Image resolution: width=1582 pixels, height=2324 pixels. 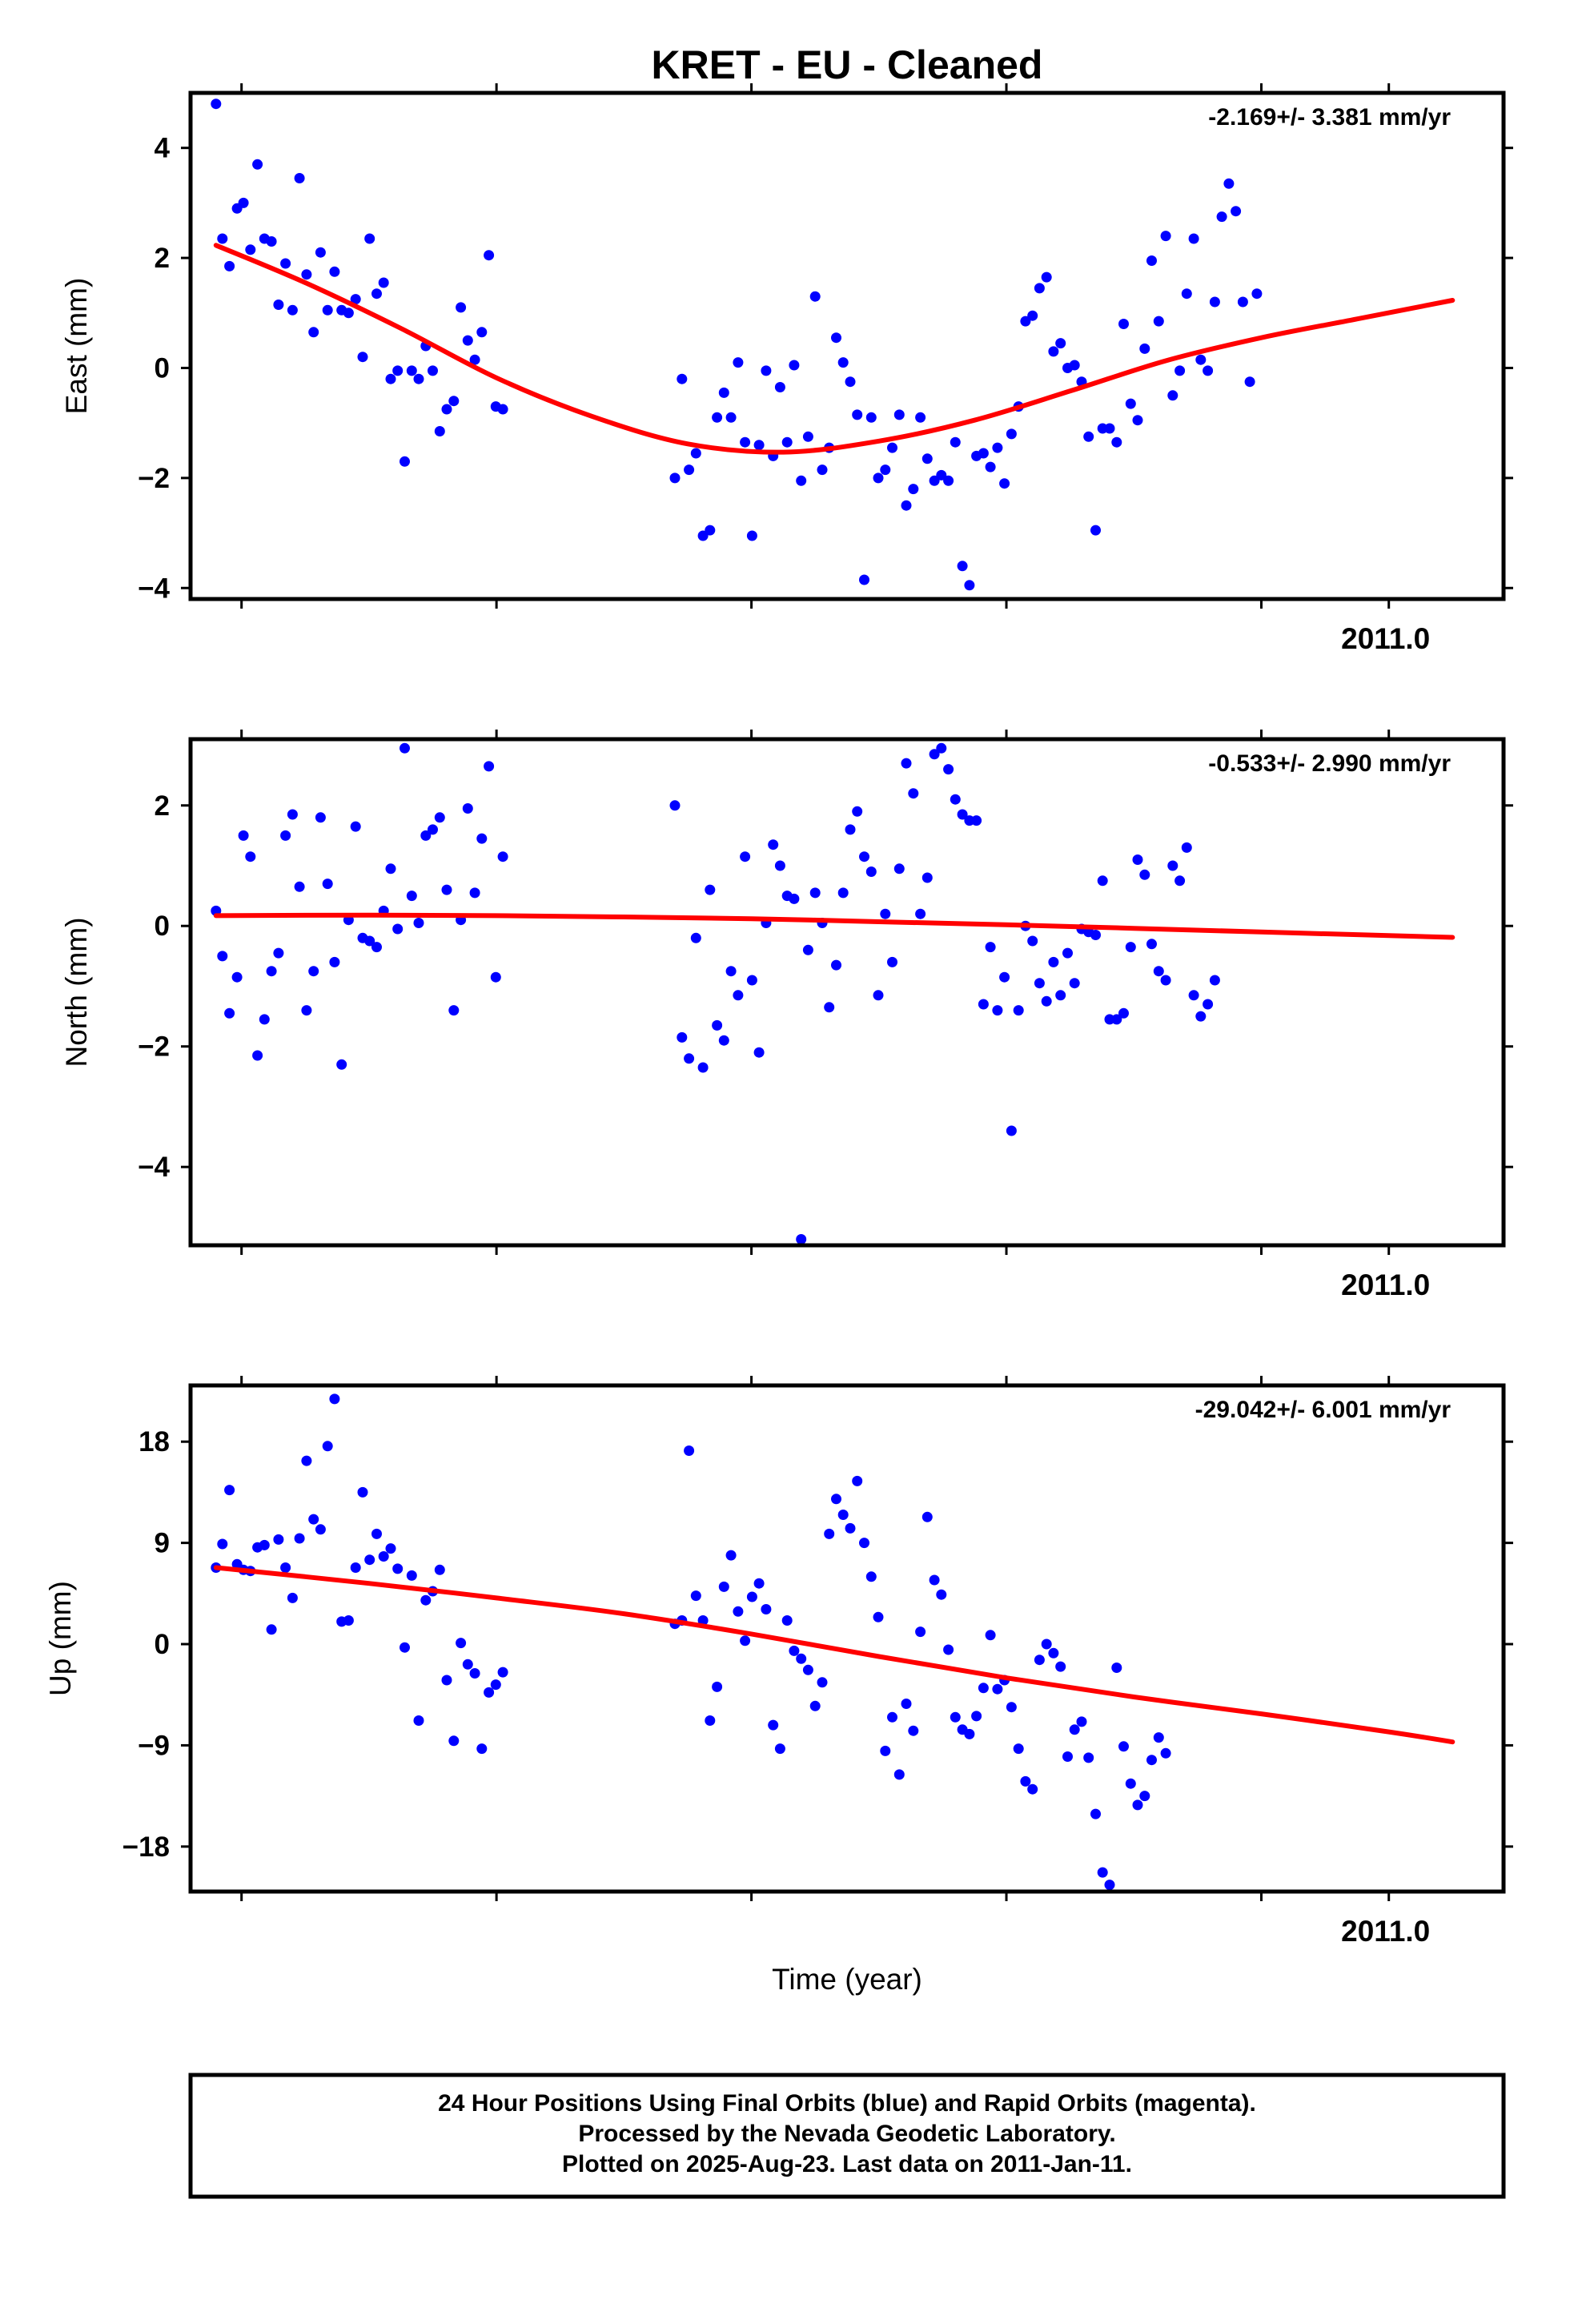 What do you see at coordinates (162, 1644) in the screenshot?
I see `y-tick-label: 0` at bounding box center [162, 1644].